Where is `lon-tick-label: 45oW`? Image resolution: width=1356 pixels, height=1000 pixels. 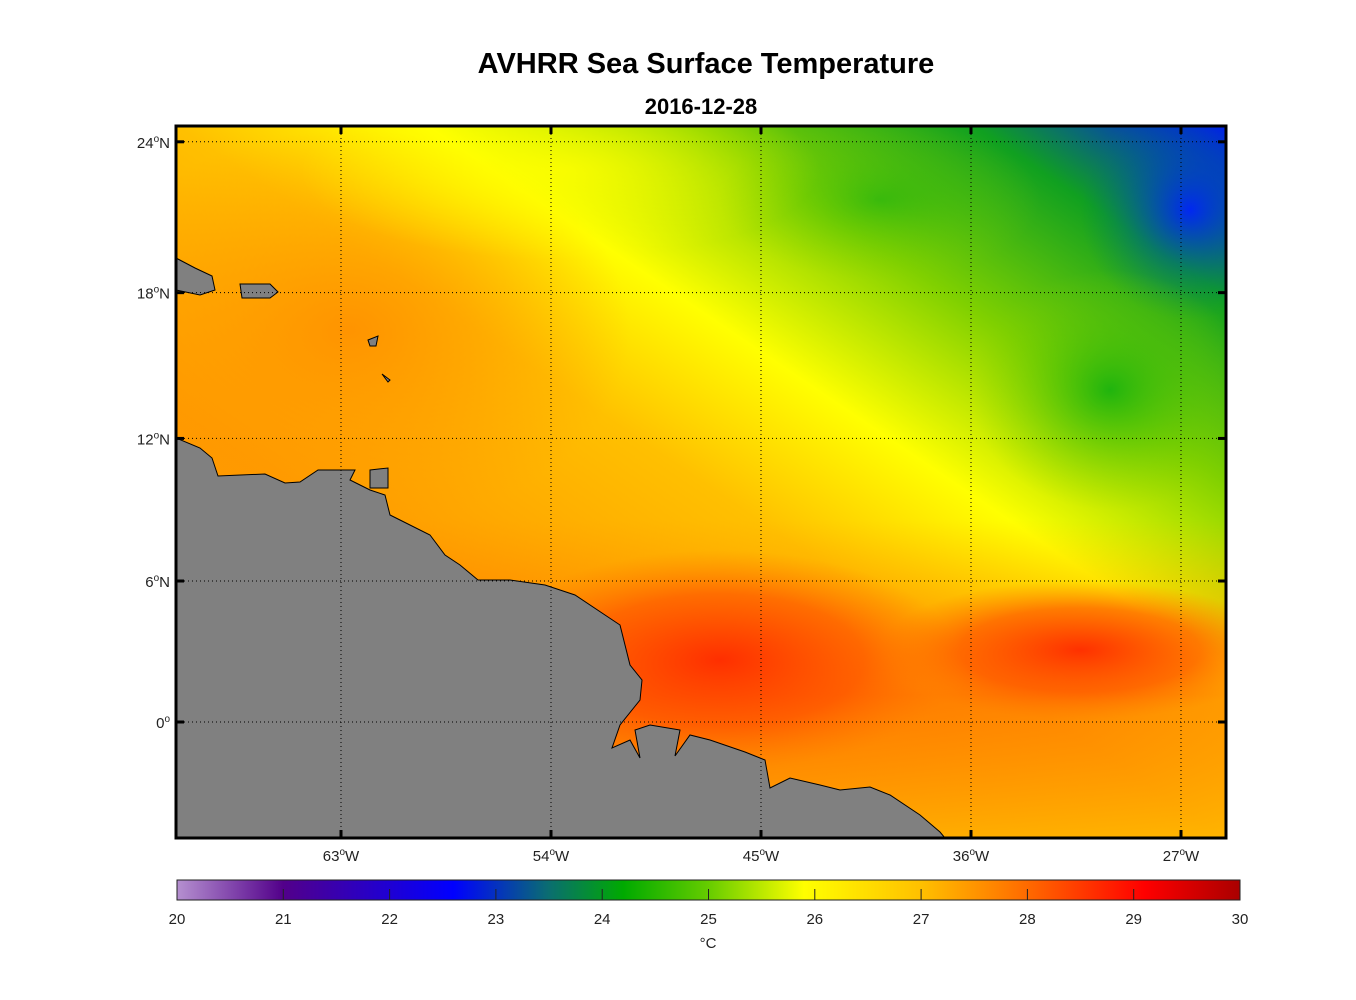 lon-tick-label: 45oW is located at coordinates (761, 856).